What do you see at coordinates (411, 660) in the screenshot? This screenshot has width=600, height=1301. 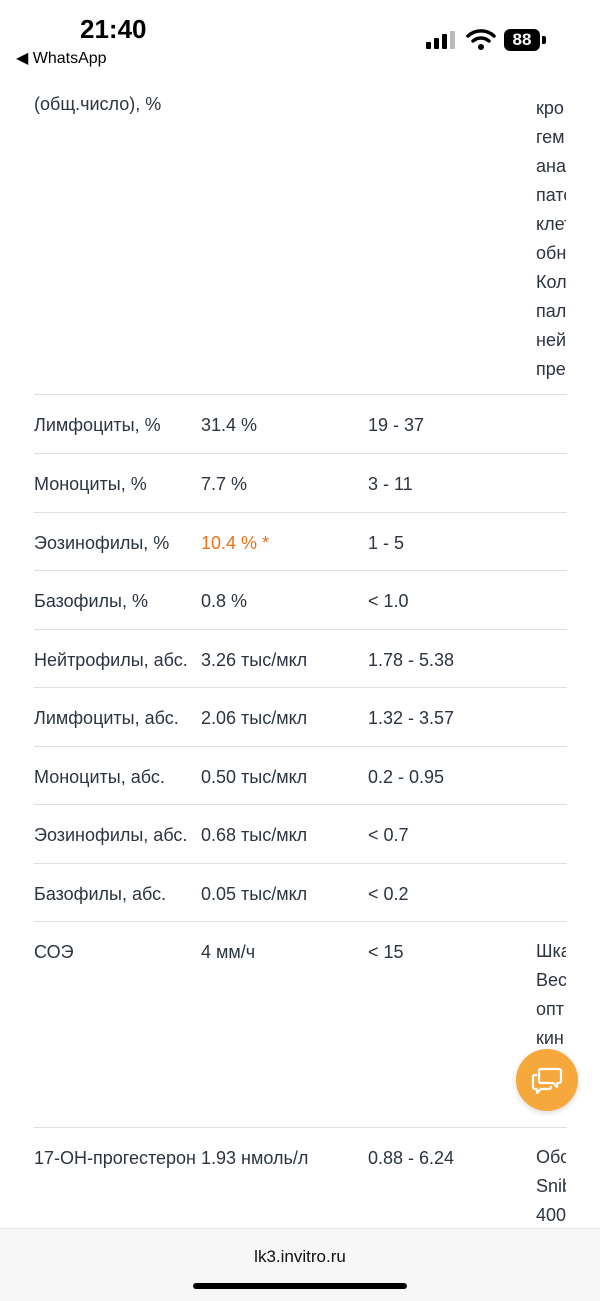 I see `row-reference: 1.78 - 5.38` at bounding box center [411, 660].